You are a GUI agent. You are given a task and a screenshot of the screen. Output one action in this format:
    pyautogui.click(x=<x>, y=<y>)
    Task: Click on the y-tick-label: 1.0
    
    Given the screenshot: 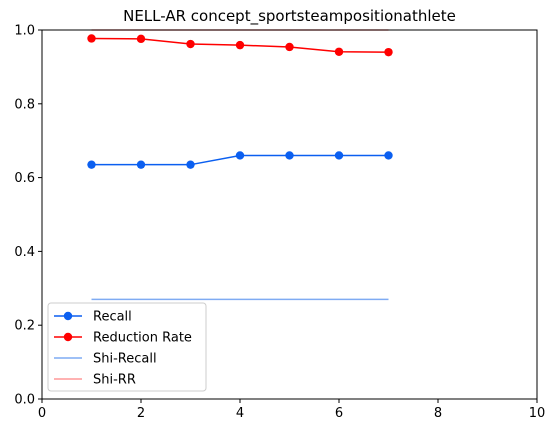 What is the action you would take?
    pyautogui.click(x=24, y=31)
    